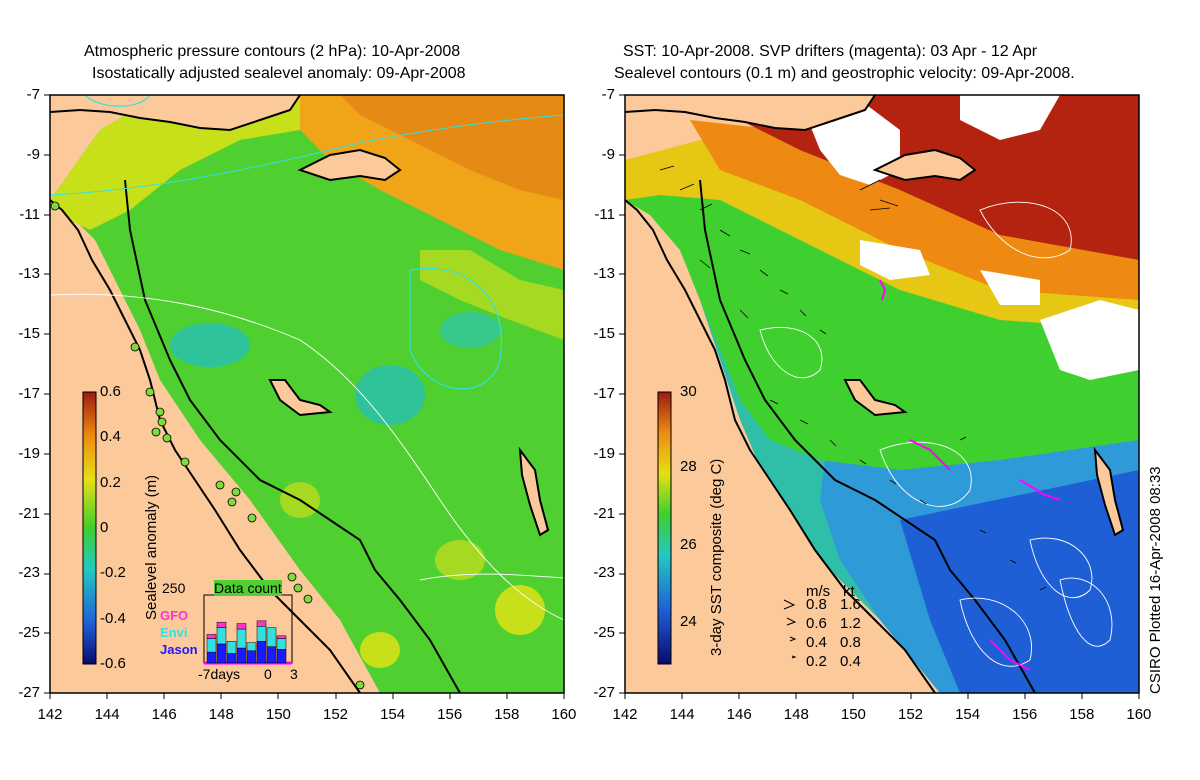 The image size is (1200, 780). I want to click on arrow-0.2, so click(794, 657).